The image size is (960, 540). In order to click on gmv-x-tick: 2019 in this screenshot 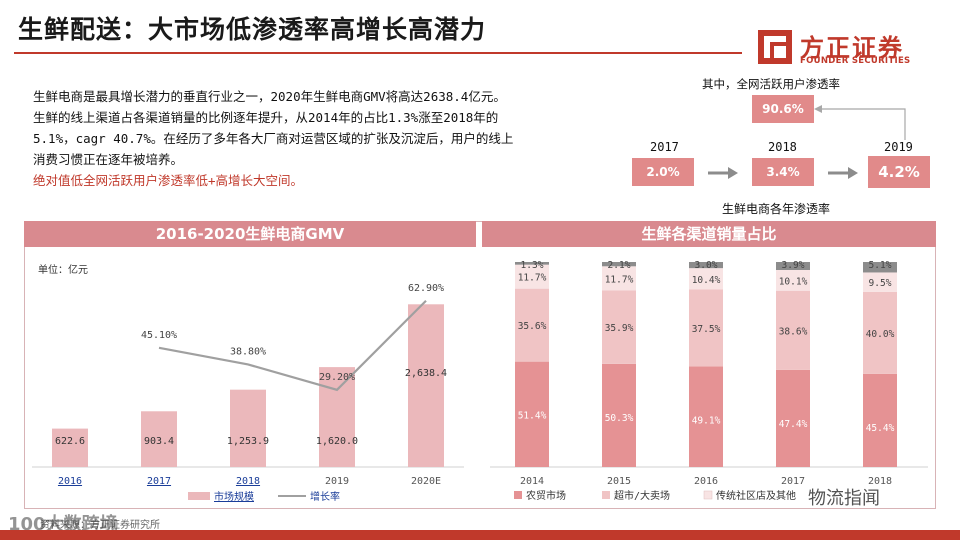, I will do `click(337, 481)`.